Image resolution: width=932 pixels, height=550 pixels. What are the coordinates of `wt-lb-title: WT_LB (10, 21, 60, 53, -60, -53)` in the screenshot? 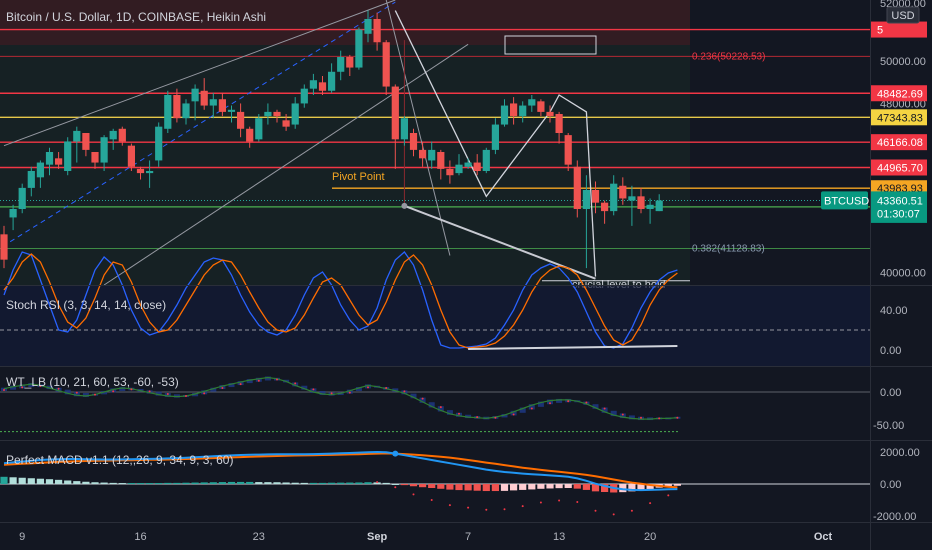 It's located at (92, 382).